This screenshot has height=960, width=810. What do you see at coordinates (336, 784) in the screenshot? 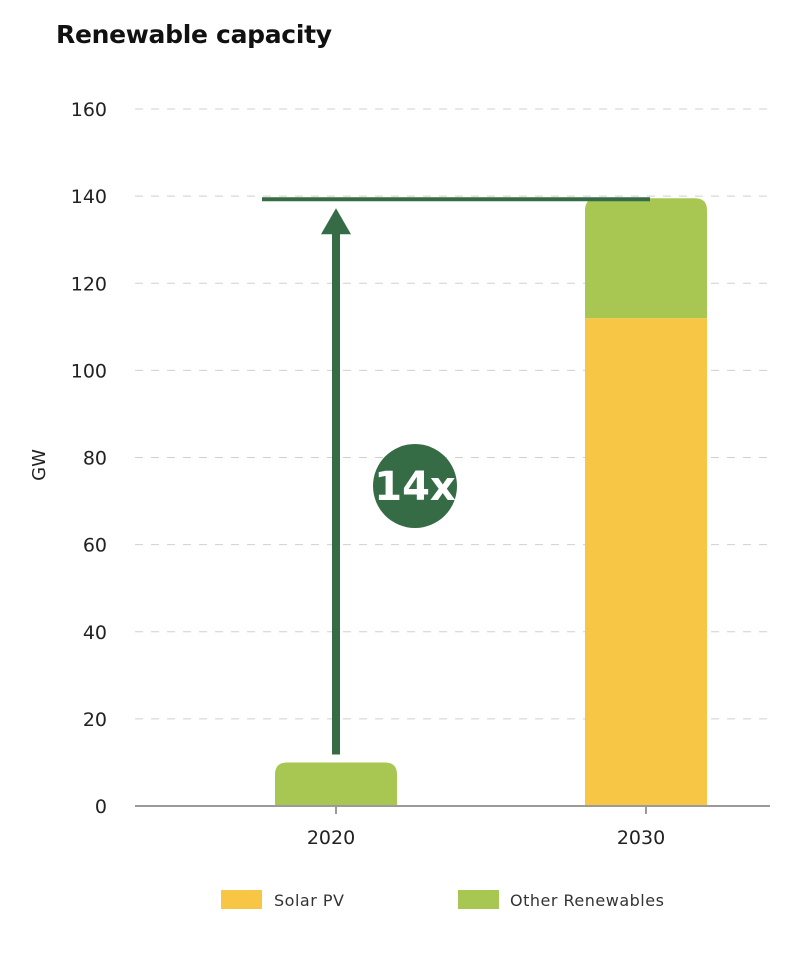
I see `bar-other-renewables-2020` at bounding box center [336, 784].